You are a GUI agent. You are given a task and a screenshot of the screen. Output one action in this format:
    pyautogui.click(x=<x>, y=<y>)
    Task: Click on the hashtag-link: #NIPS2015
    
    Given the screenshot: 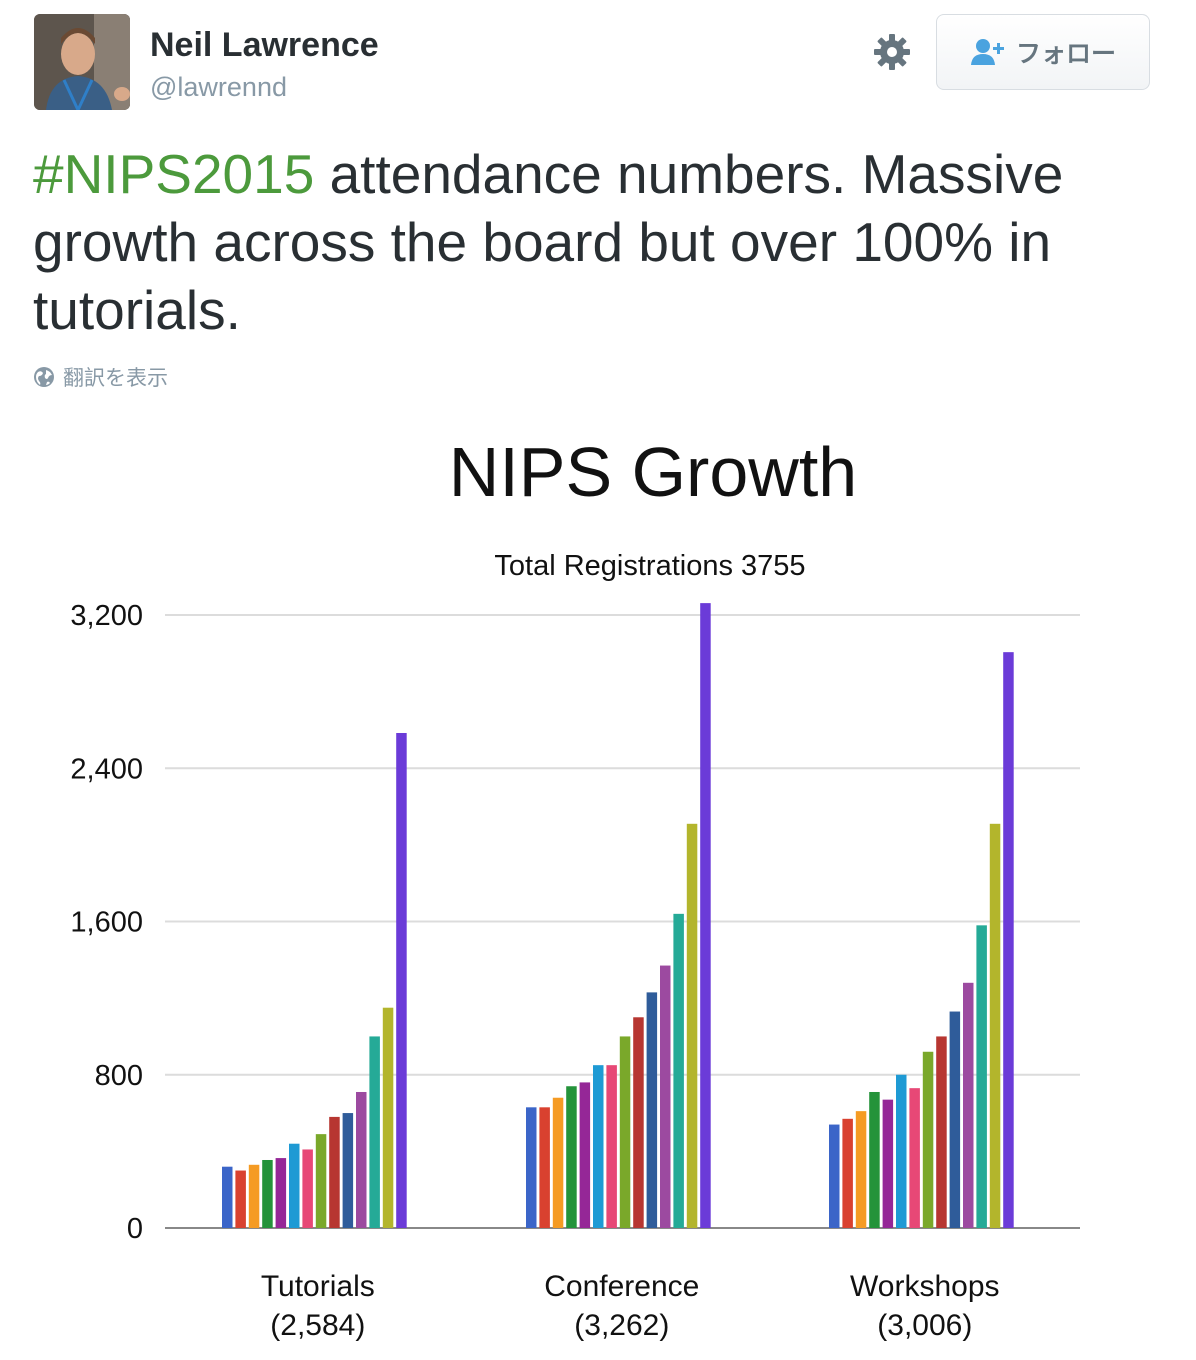 What is the action you would take?
    pyautogui.click(x=174, y=174)
    